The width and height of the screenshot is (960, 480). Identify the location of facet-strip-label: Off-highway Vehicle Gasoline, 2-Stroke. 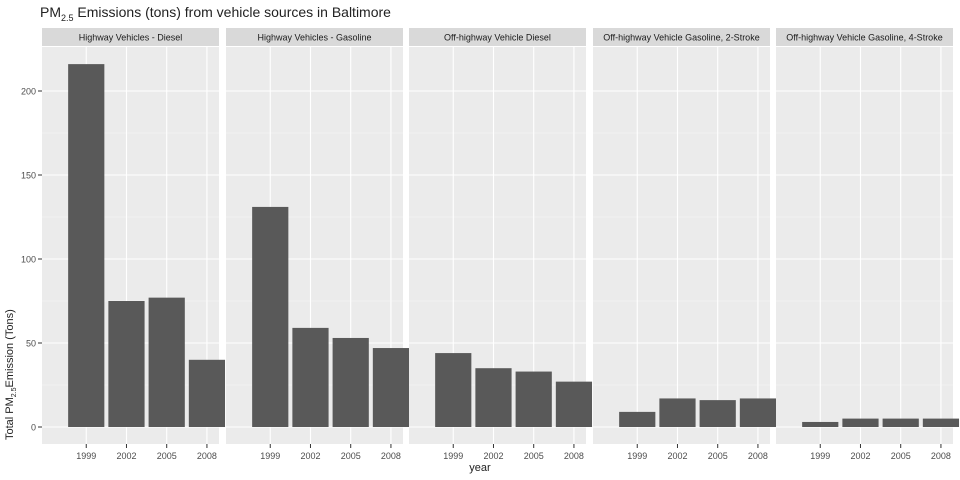
(681, 38).